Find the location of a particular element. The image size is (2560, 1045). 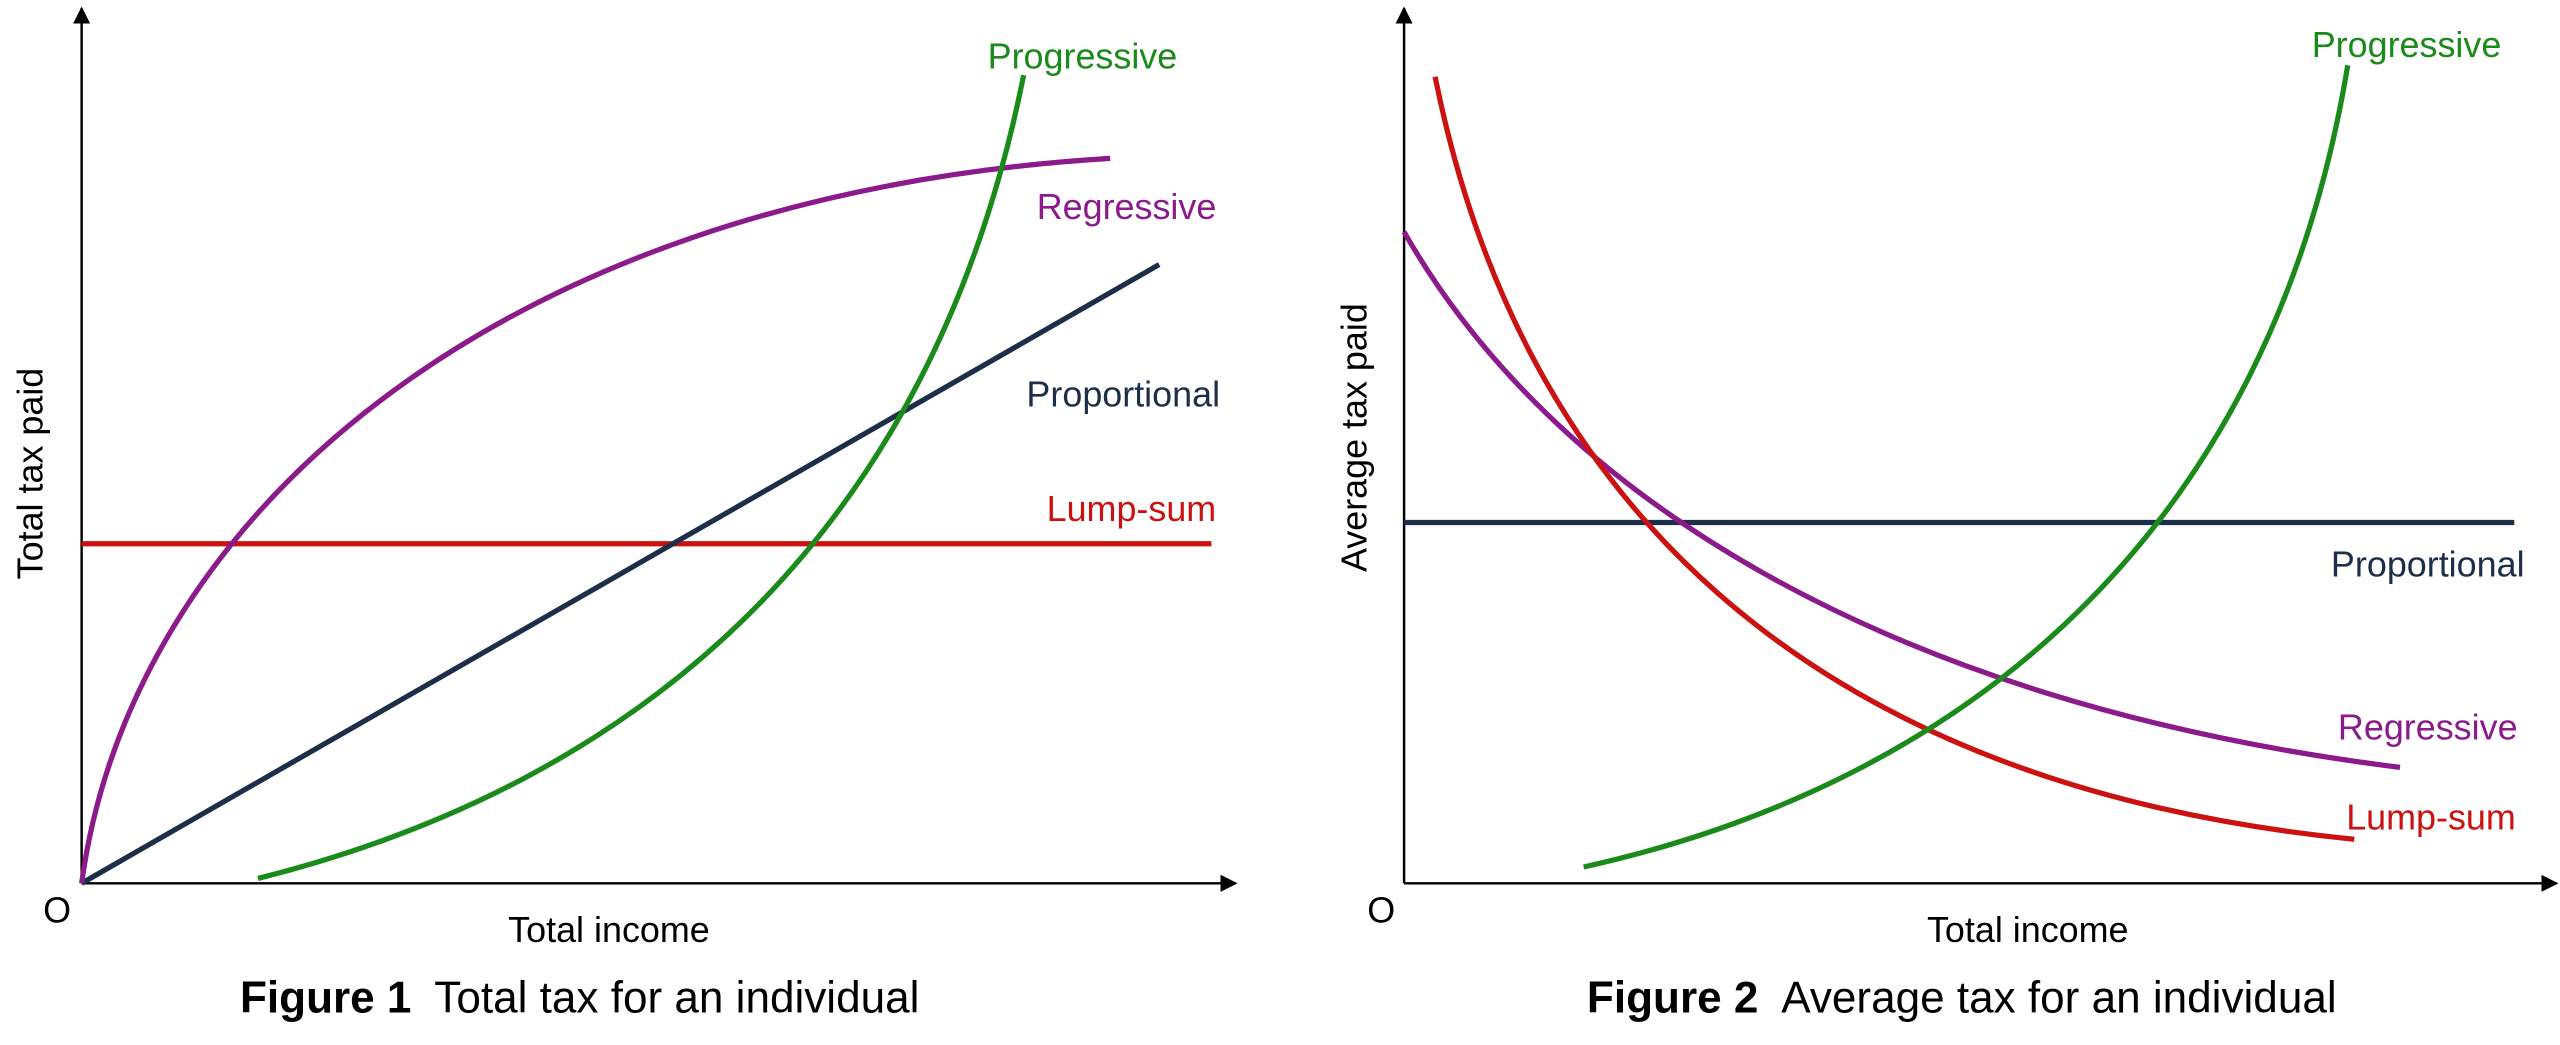

caption-number: Figure 2 is located at coordinates (1672, 997).